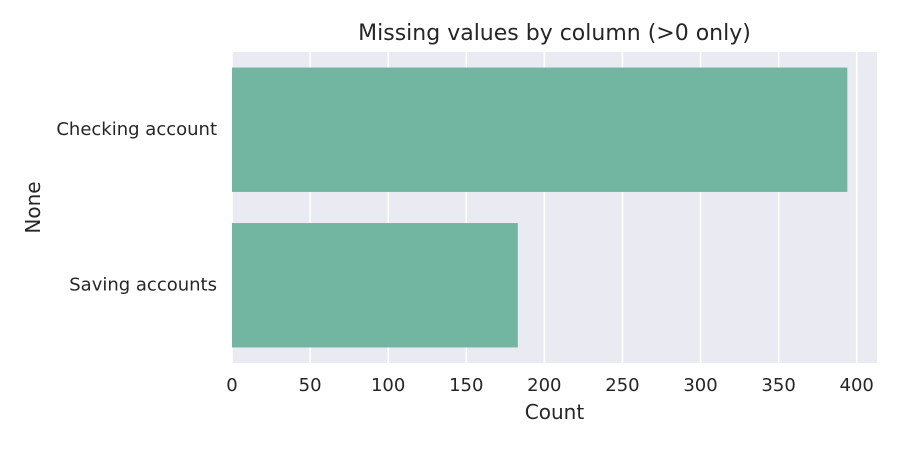 This screenshot has height=450, width=900. I want to click on x-tick-label-400: 400, so click(857, 385).